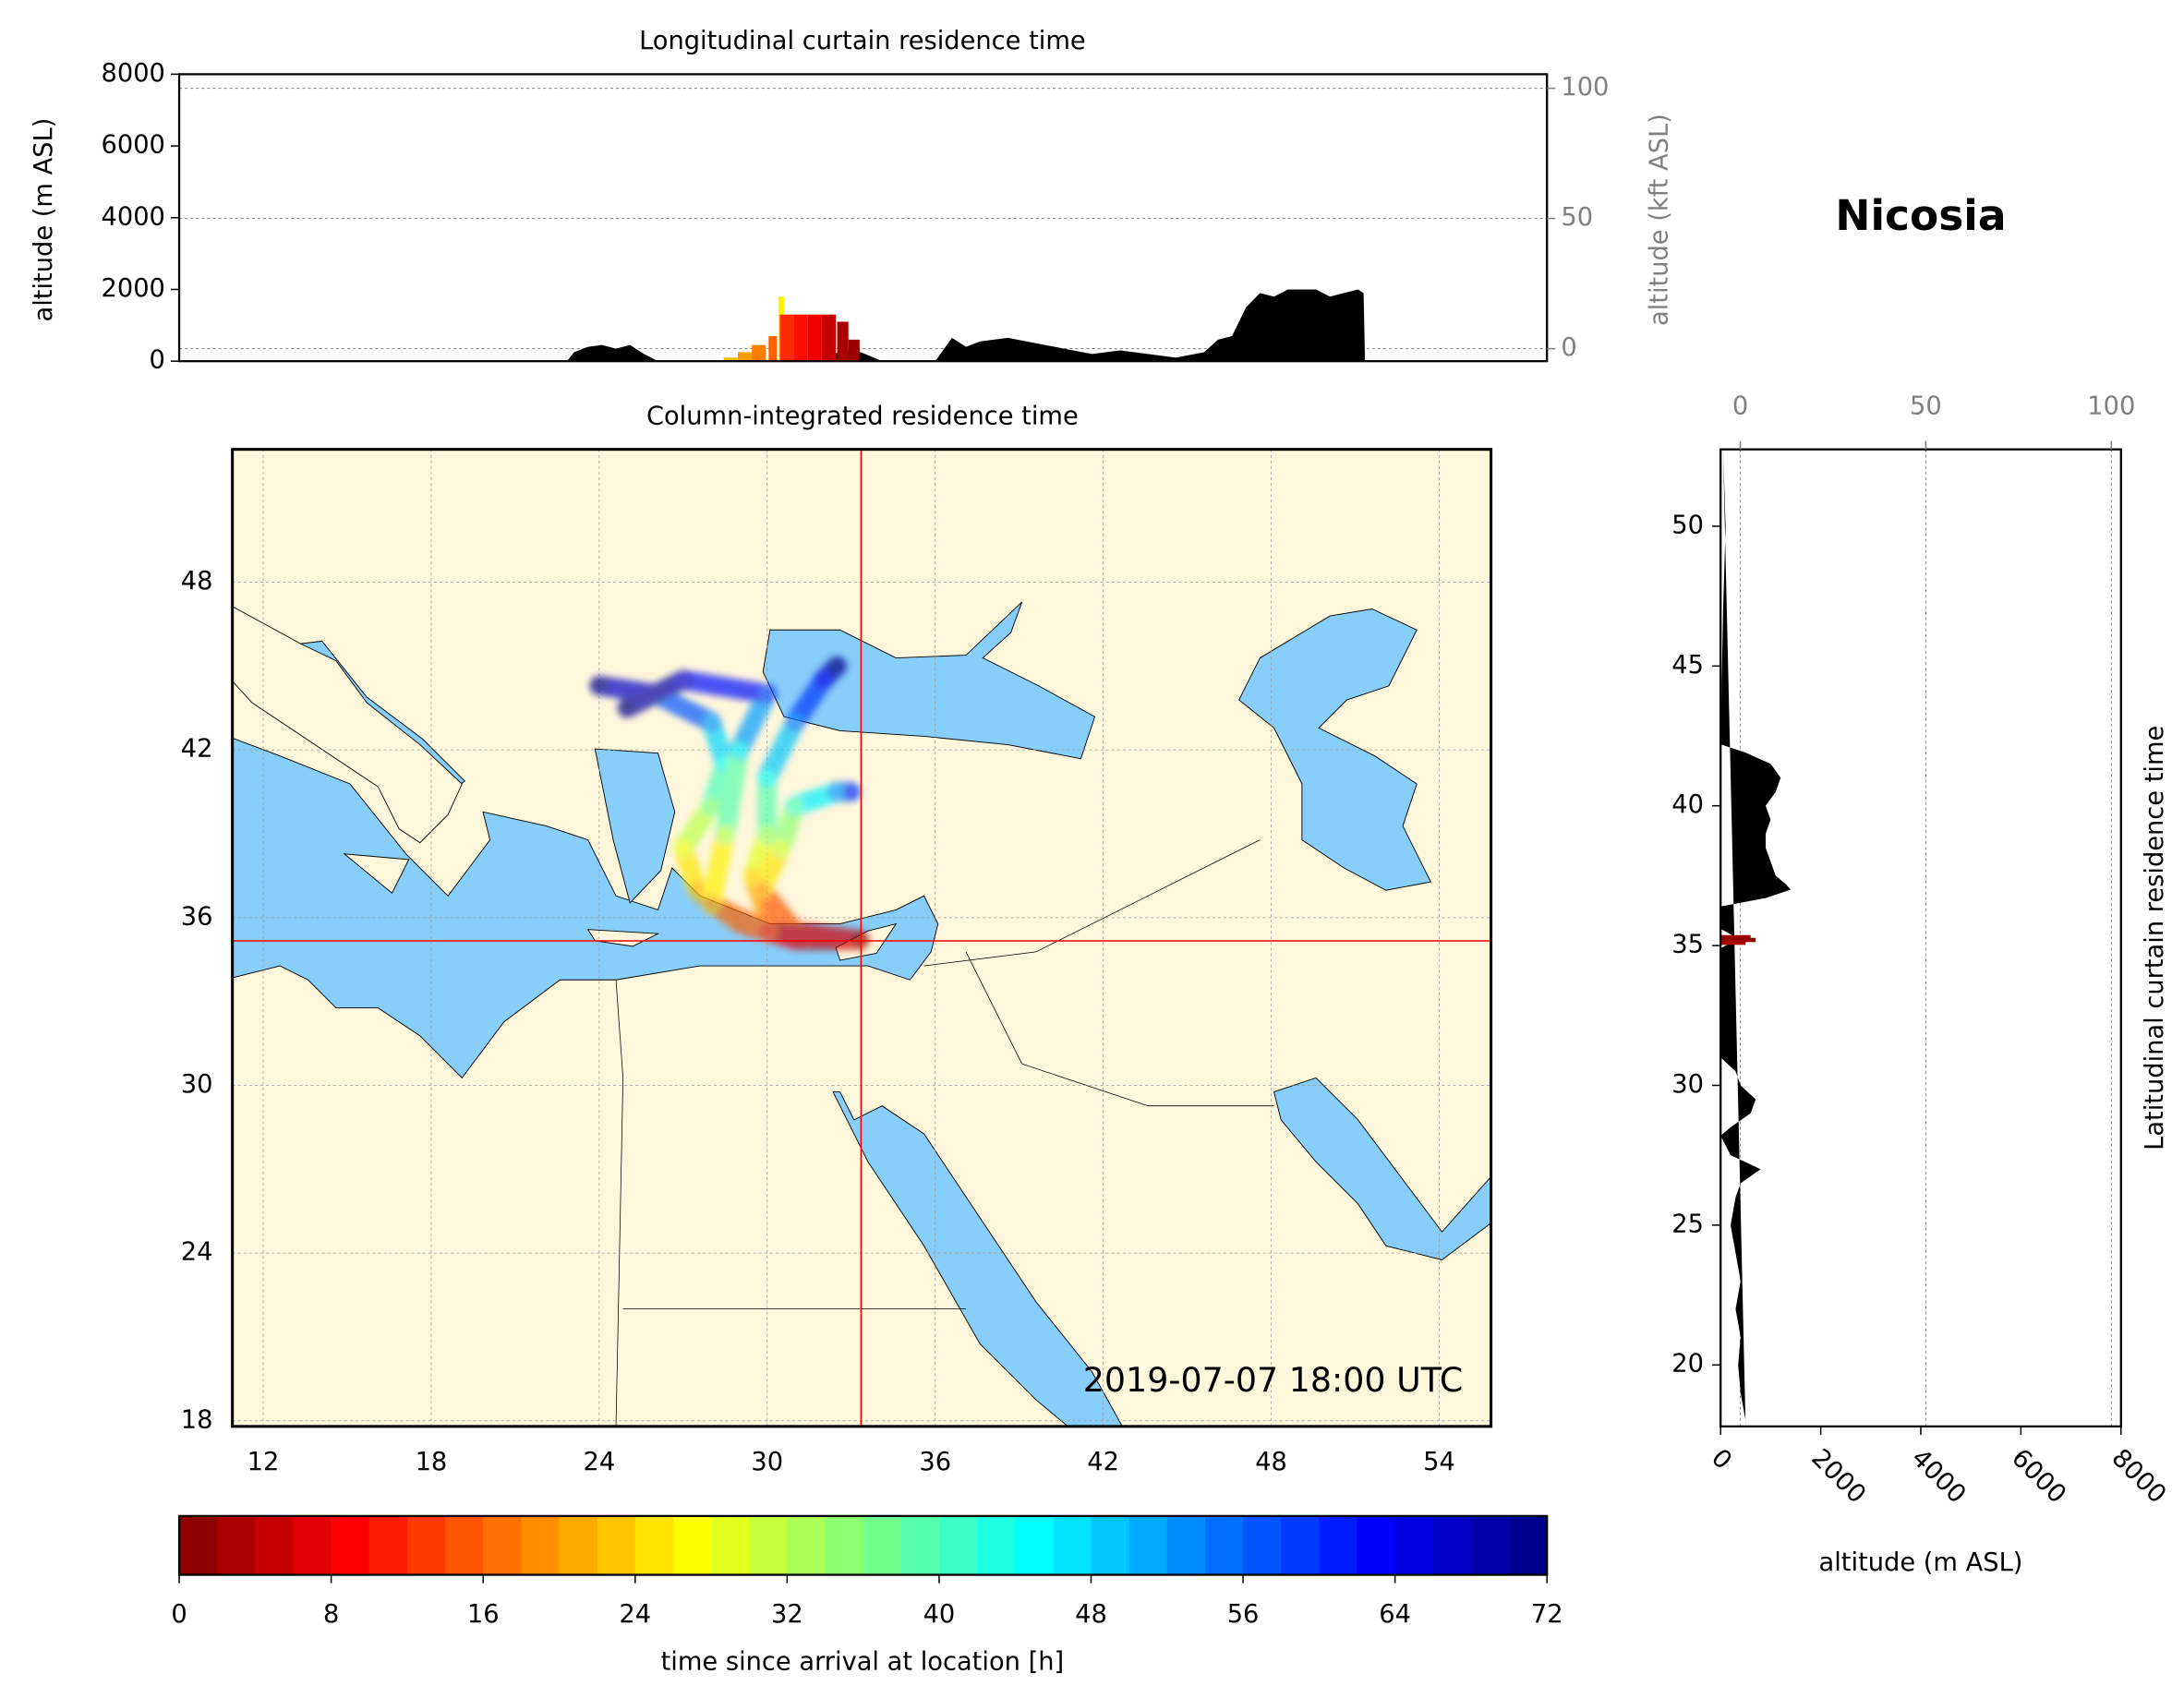  Describe the element at coordinates (1687, 1364) in the screenshot. I see `y-tick-label: 20` at that location.